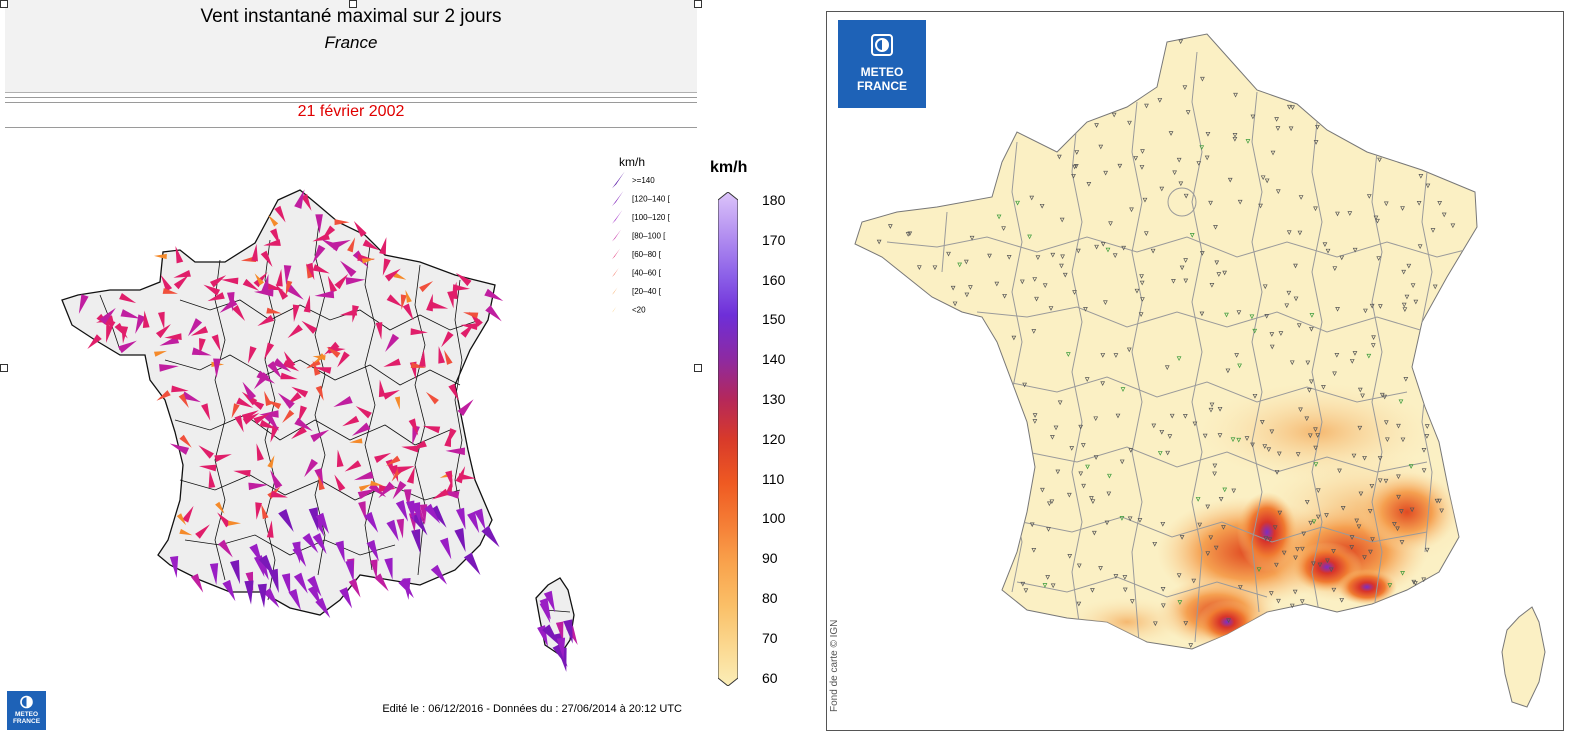  What do you see at coordinates (774, 279) in the screenshot?
I see `colorbar-tick-label: 160` at bounding box center [774, 279].